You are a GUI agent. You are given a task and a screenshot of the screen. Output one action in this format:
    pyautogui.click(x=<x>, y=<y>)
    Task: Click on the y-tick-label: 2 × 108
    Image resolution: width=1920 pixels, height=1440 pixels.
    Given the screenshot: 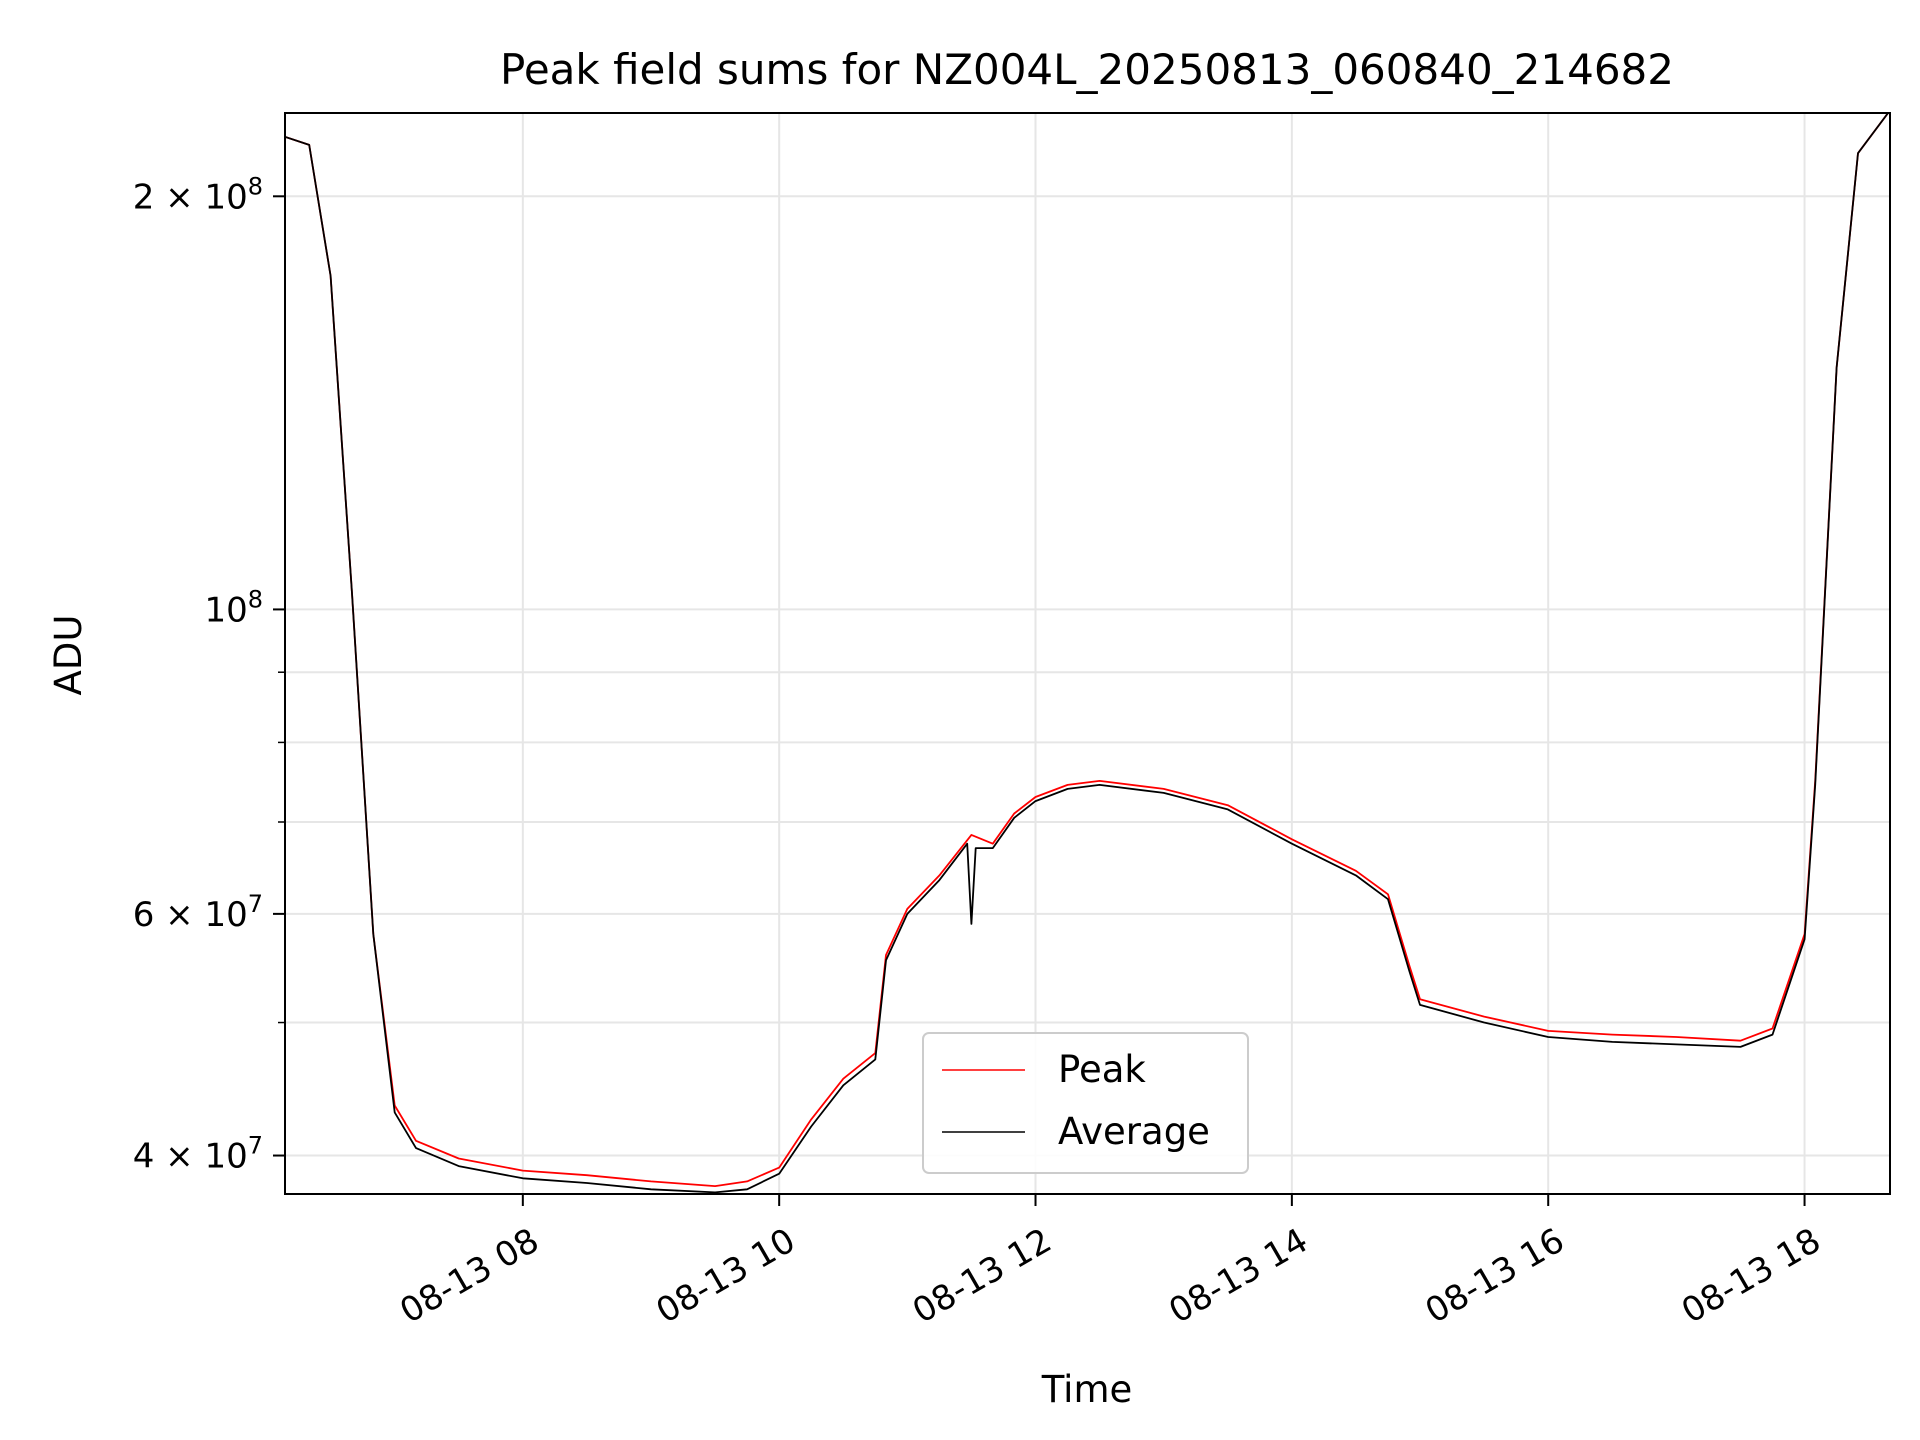 What is the action you would take?
    pyautogui.click(x=198, y=194)
    